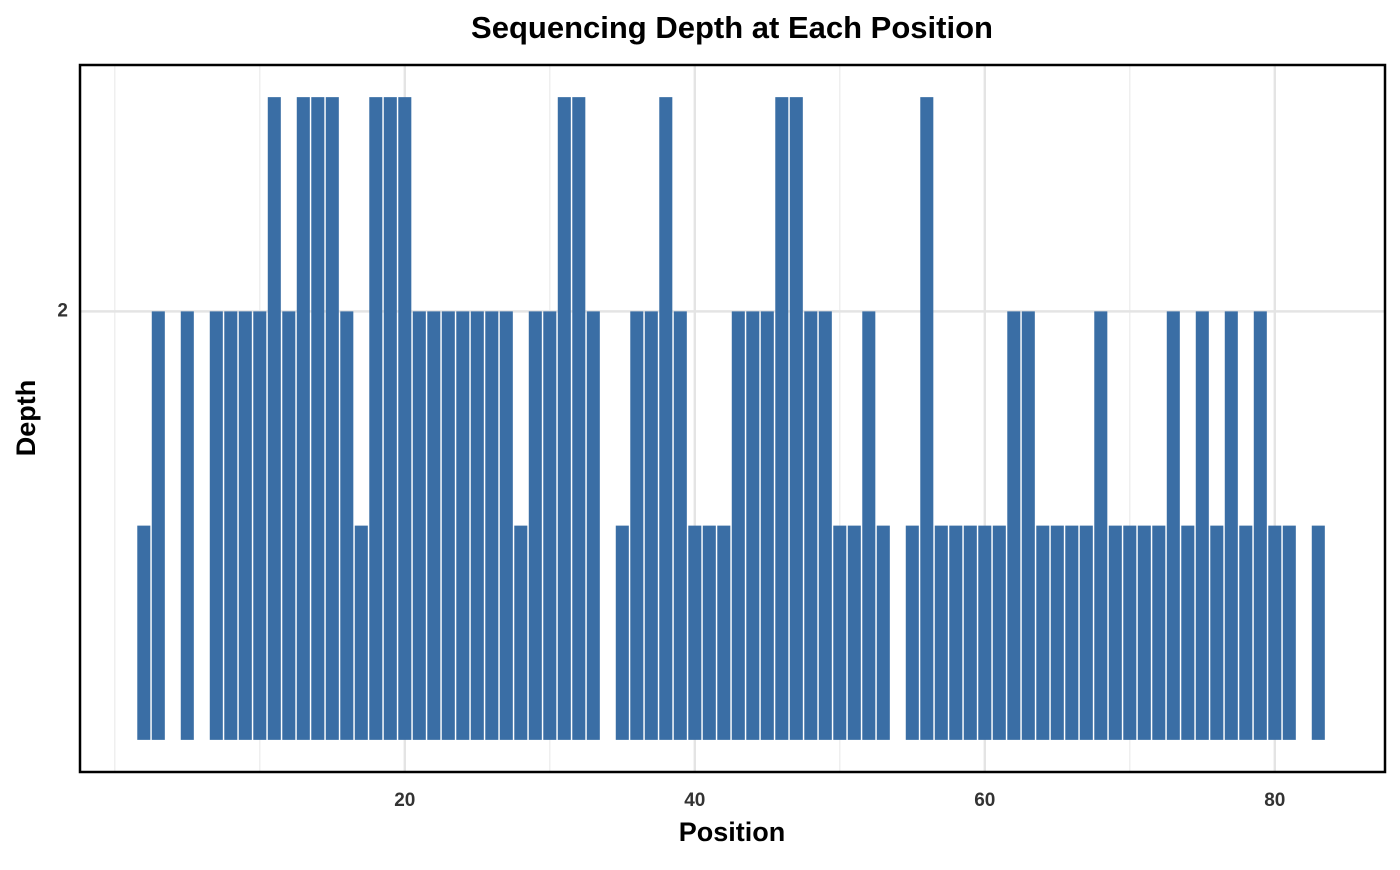  What do you see at coordinates (1274, 800) in the screenshot?
I see `x-tick-label: 80` at bounding box center [1274, 800].